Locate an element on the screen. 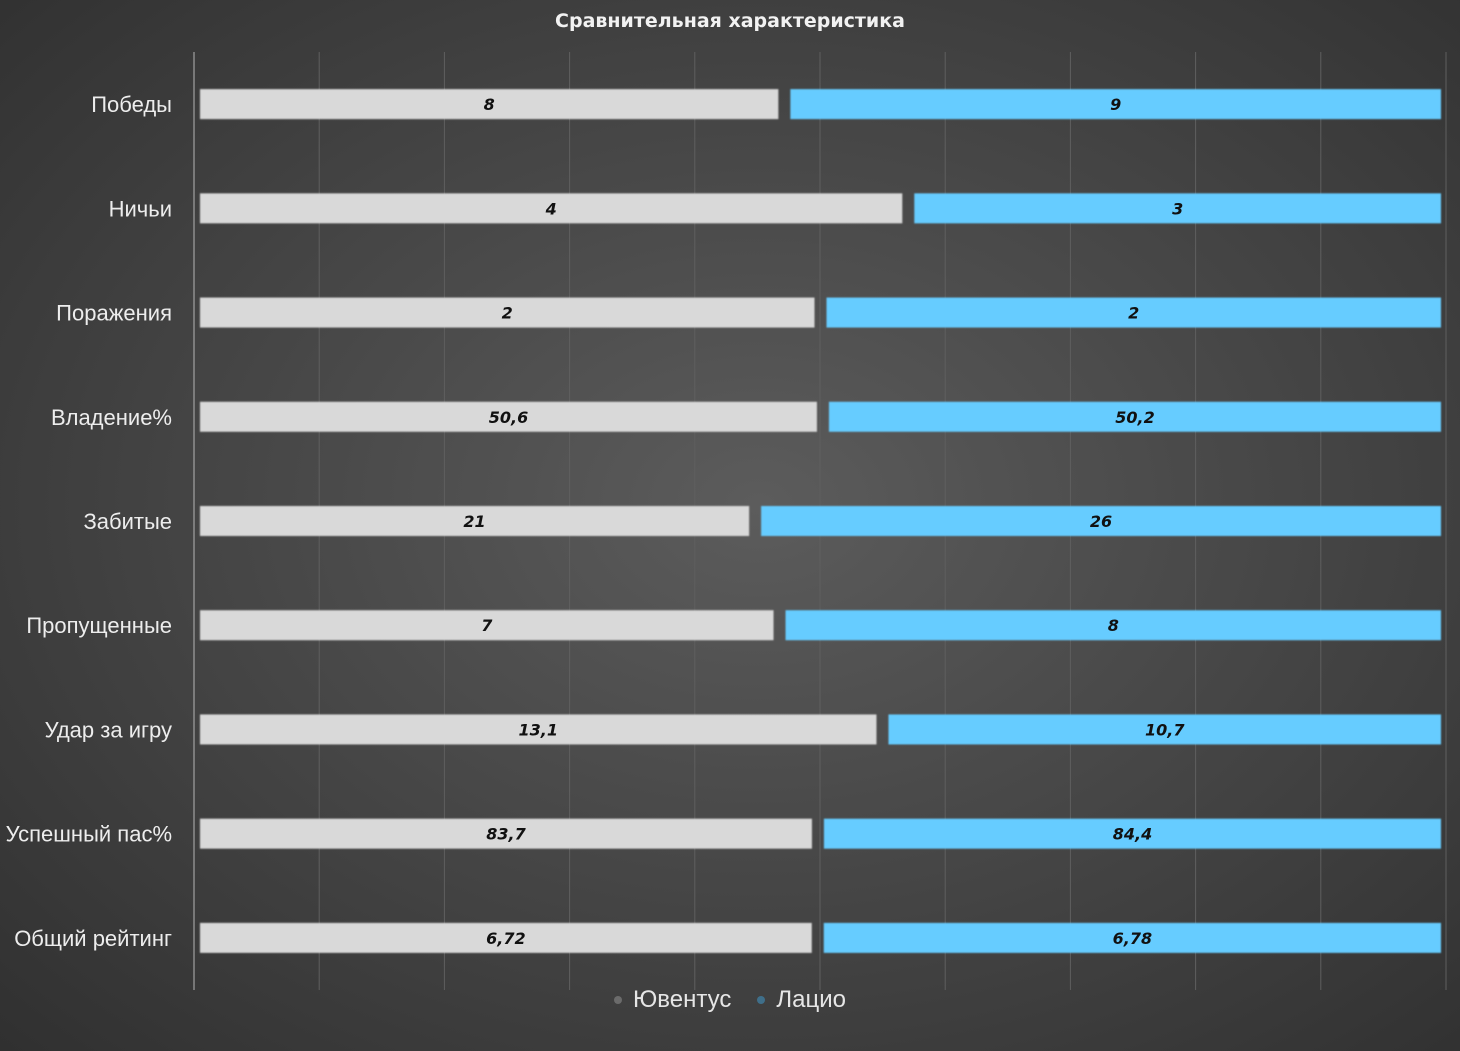 This screenshot has width=1460, height=1051. data-label-juventus: 8 is located at coordinates (489, 104).